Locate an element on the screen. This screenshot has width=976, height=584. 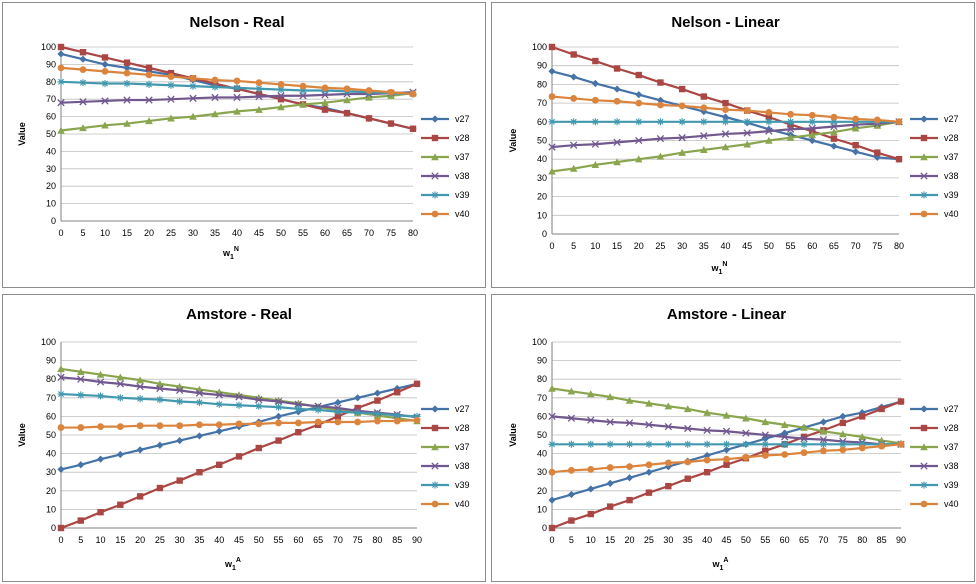
series-v37 is located at coordinates (726, 415).